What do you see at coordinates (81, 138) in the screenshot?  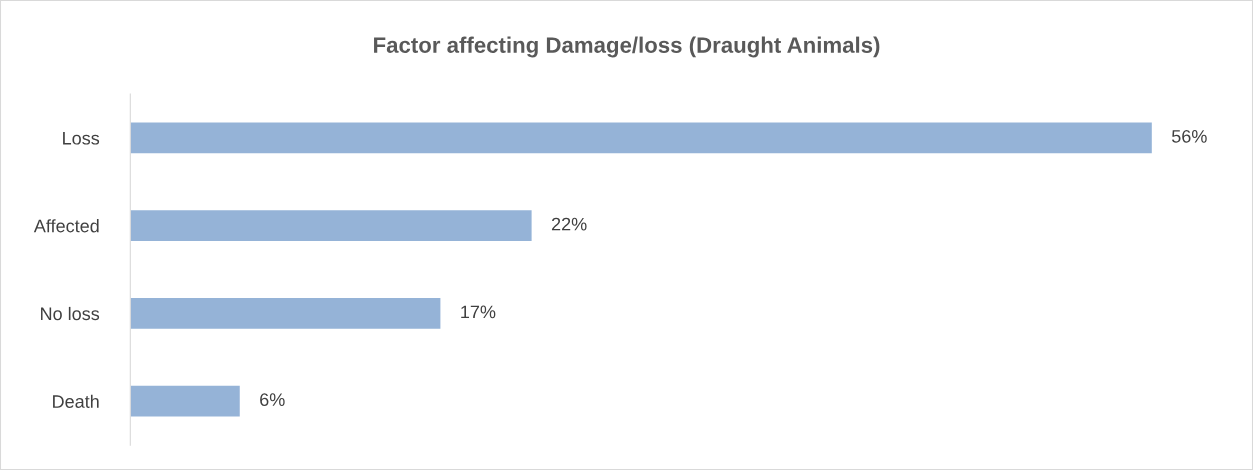 I see `y-tick-label: Loss` at bounding box center [81, 138].